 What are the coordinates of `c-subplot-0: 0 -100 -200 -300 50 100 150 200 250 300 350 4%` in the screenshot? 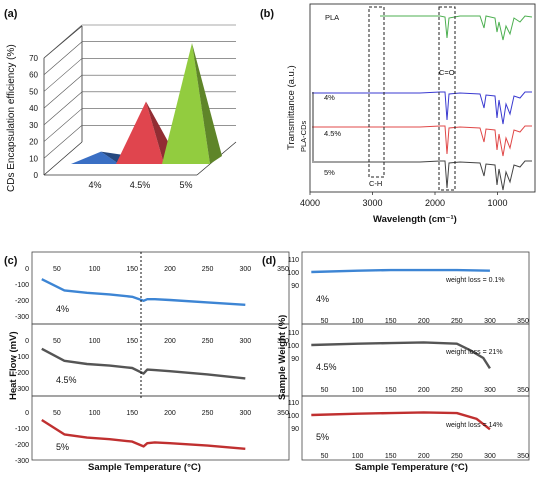 It's located at (152, 288).